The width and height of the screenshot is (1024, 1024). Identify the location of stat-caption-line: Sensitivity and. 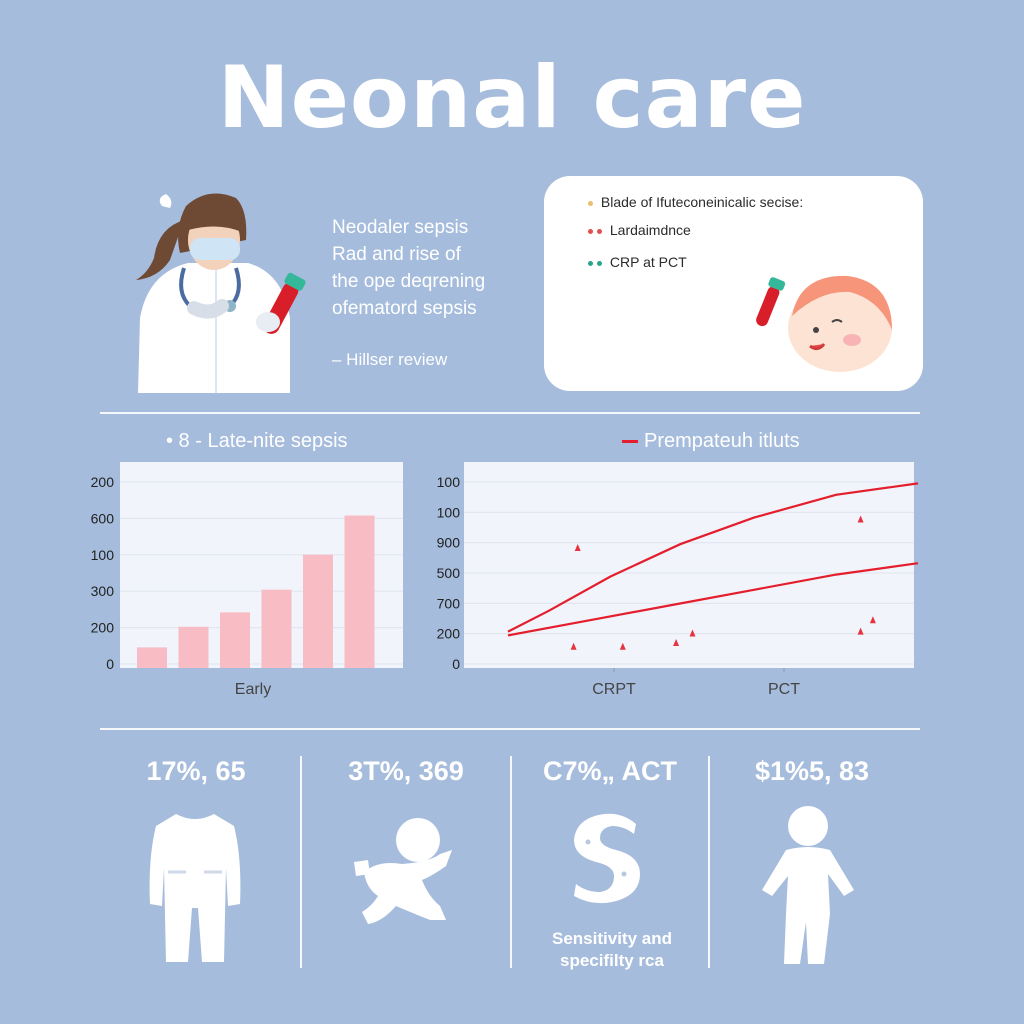
(612, 938).